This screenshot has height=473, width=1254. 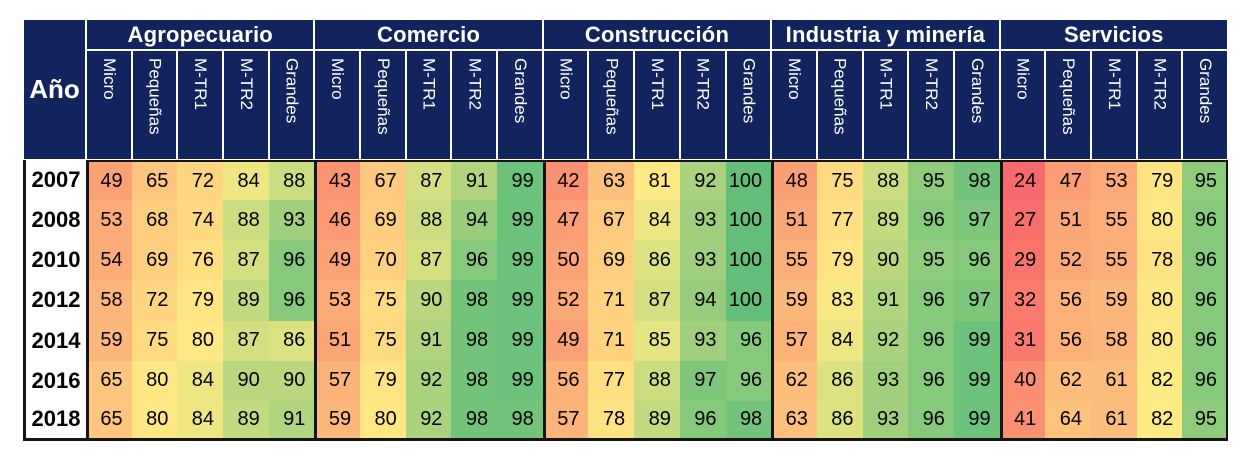 What do you see at coordinates (657, 105) in the screenshot?
I see `col-label-construccion-m-tr1: M-TR1` at bounding box center [657, 105].